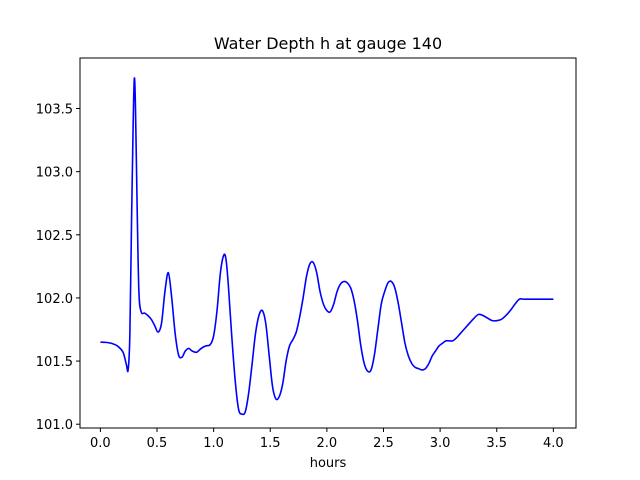 This screenshot has width=640, height=480. Describe the element at coordinates (54, 299) in the screenshot. I see `y-tick-label: 102.0` at that location.